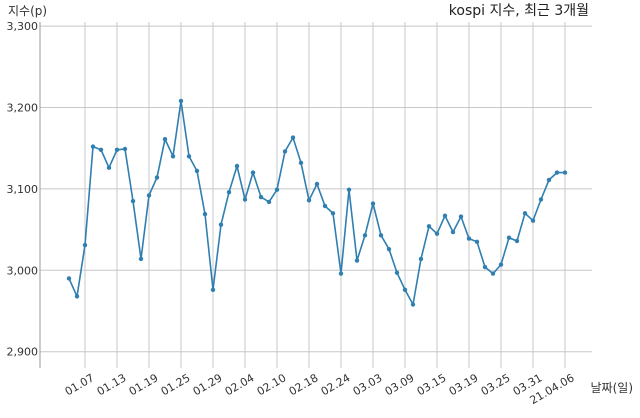  I want to click on x-tick-label: 03.19, so click(464, 384).